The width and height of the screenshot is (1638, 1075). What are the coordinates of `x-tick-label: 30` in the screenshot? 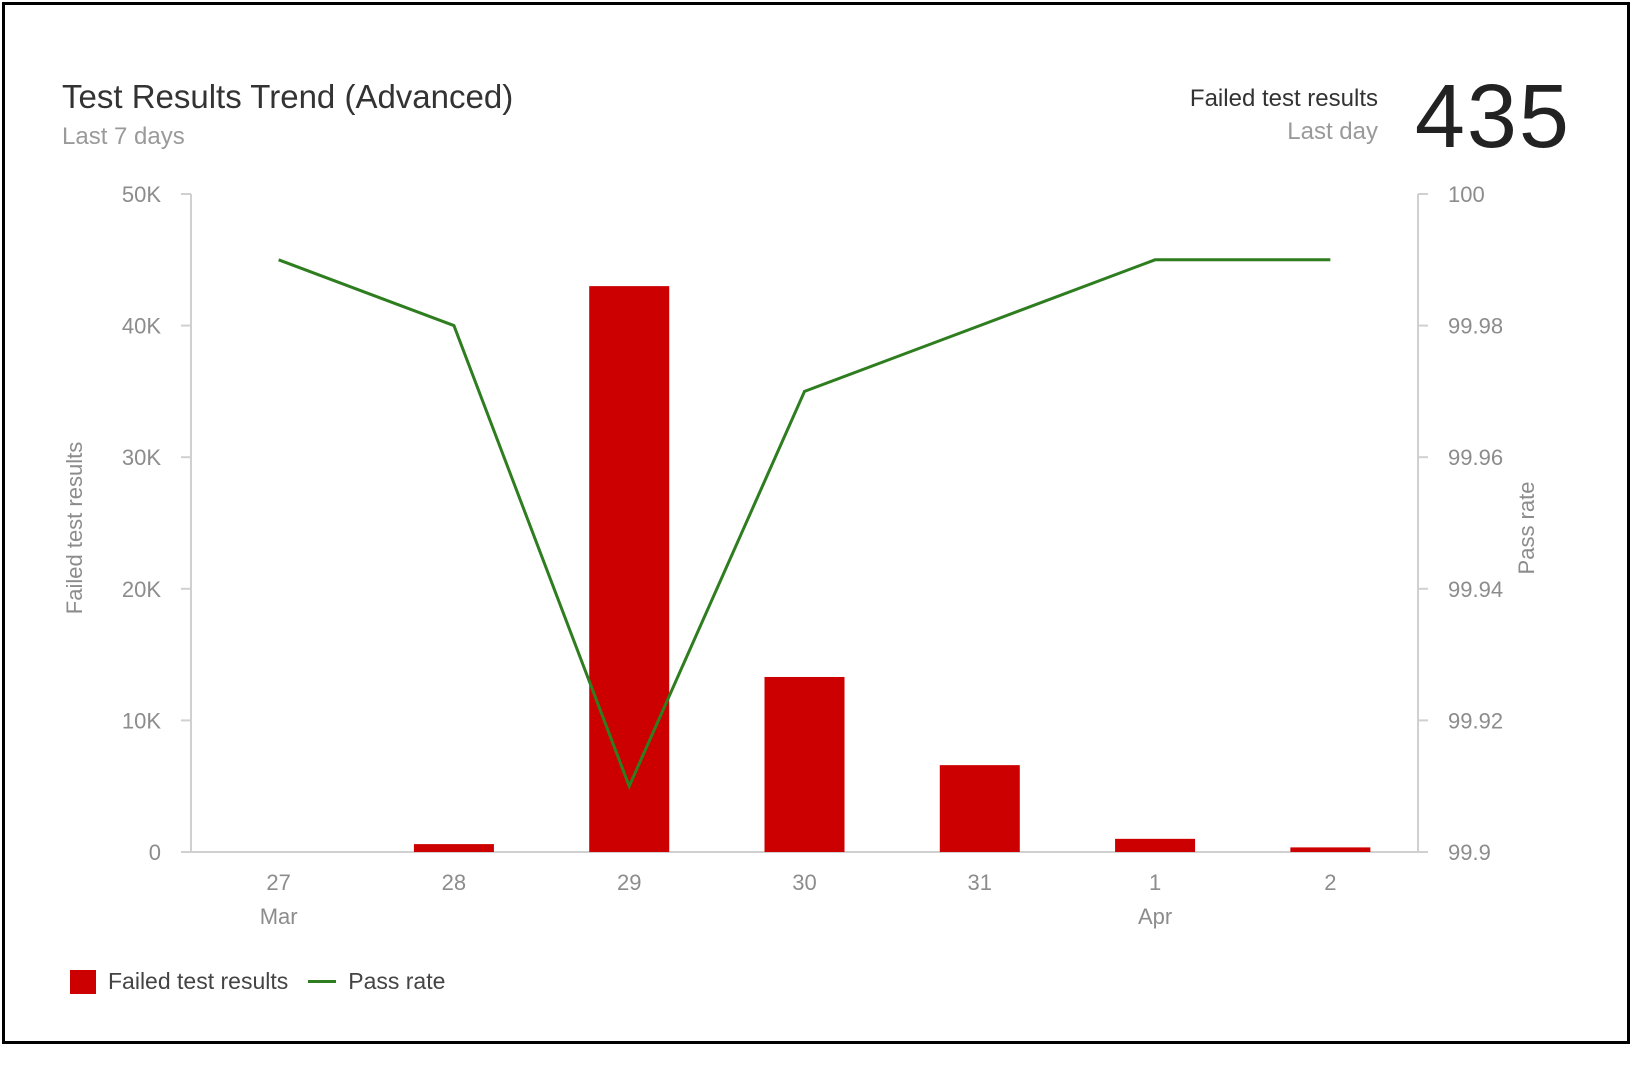 It's located at (804, 882).